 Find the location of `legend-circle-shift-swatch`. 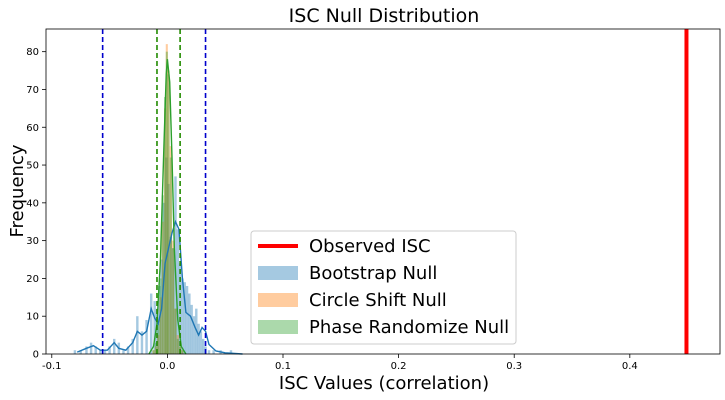

legend-circle-shift-swatch is located at coordinates (278, 300).